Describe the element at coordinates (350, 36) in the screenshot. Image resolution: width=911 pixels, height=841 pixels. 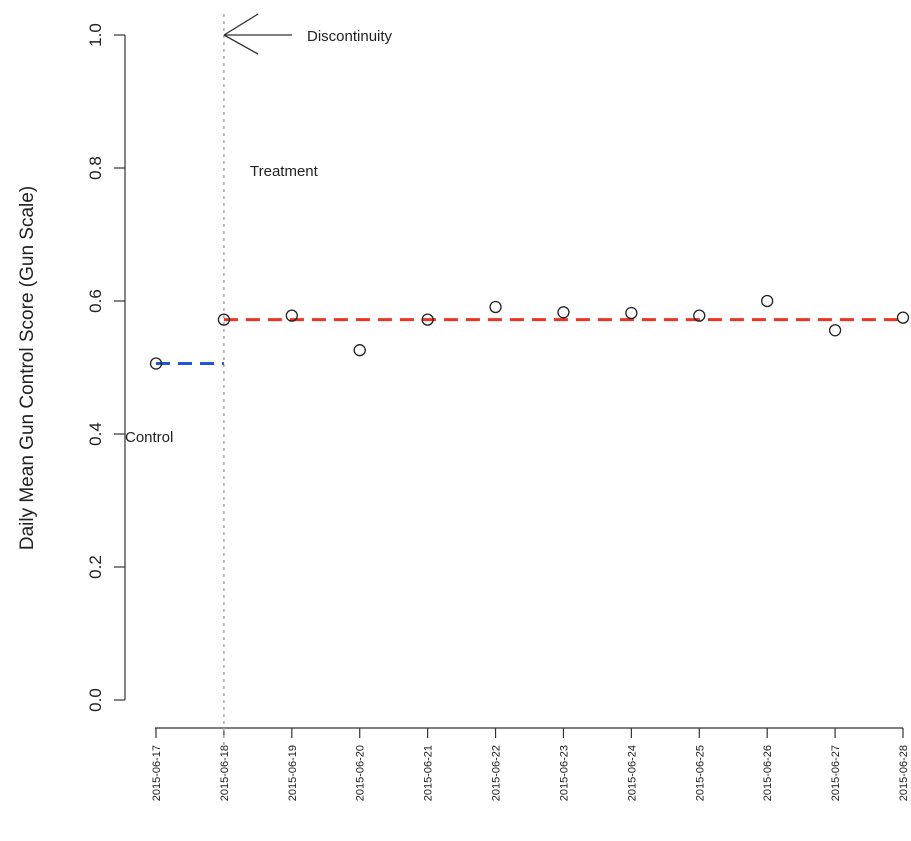
I see `discontinuity-annotation: Discontinuity` at that location.